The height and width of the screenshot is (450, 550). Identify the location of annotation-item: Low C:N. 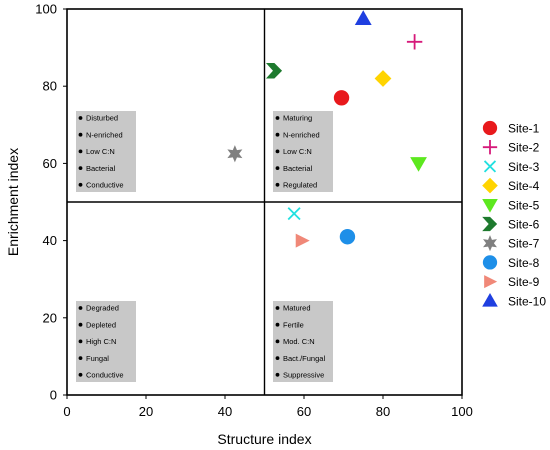
(100, 151).